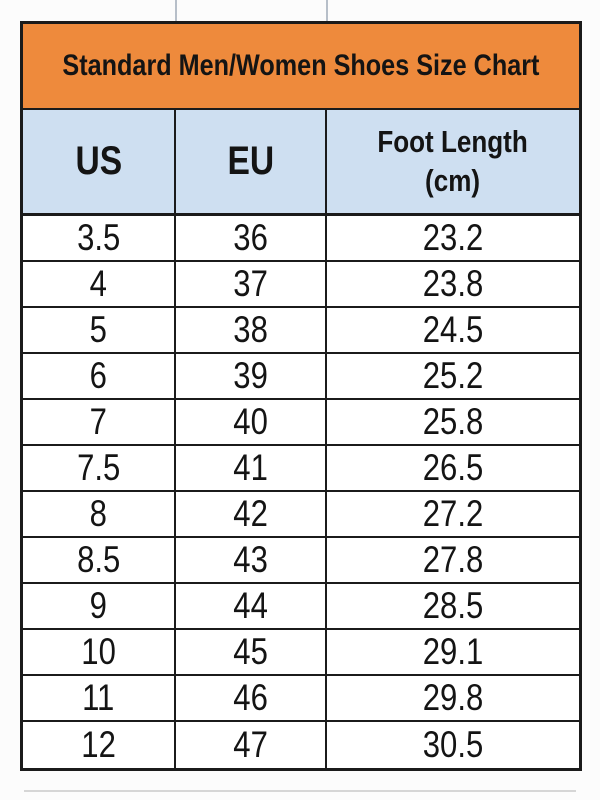 This screenshot has height=800, width=600. I want to click on table-row: 8.5 43 27.8, so click(301, 561).